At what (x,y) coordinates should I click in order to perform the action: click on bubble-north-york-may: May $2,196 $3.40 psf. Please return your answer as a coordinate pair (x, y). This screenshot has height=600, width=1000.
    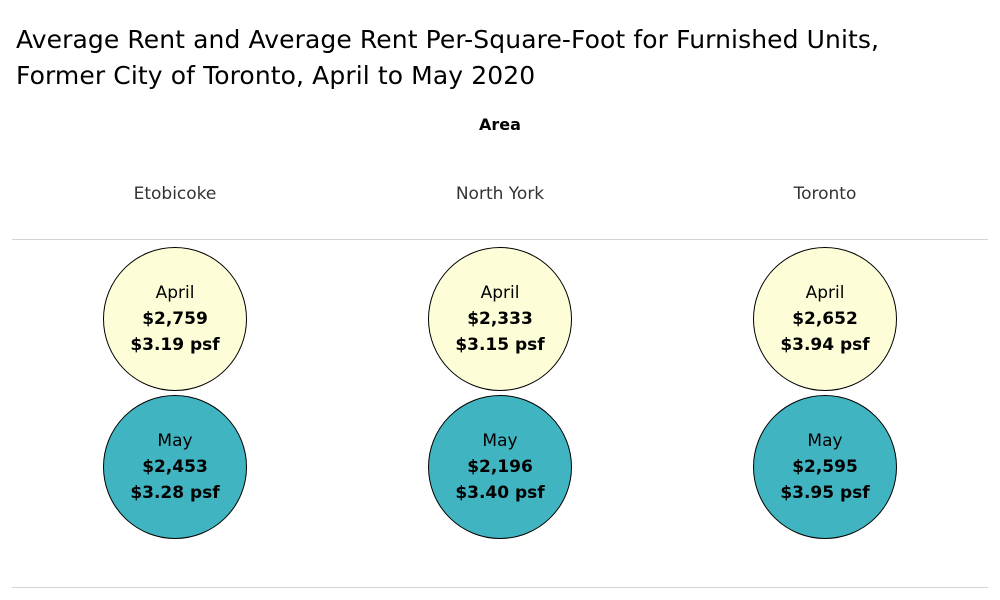
    Looking at the image, I should click on (500, 467).